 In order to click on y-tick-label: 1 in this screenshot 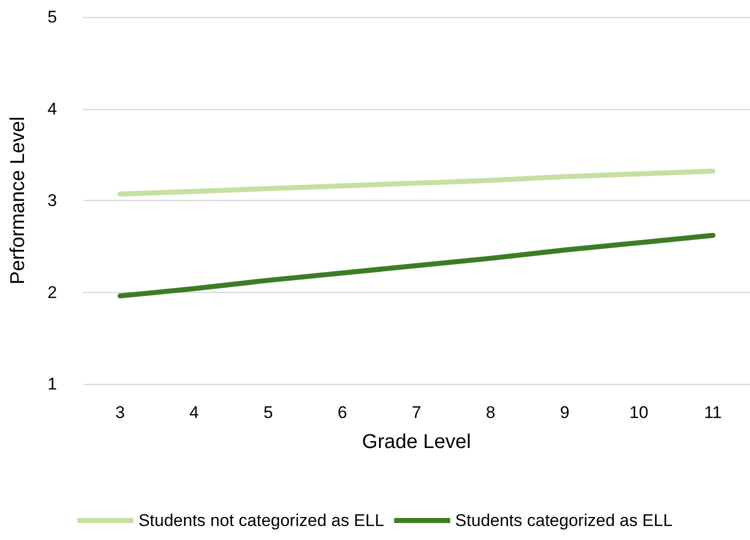, I will do `click(52, 384)`.